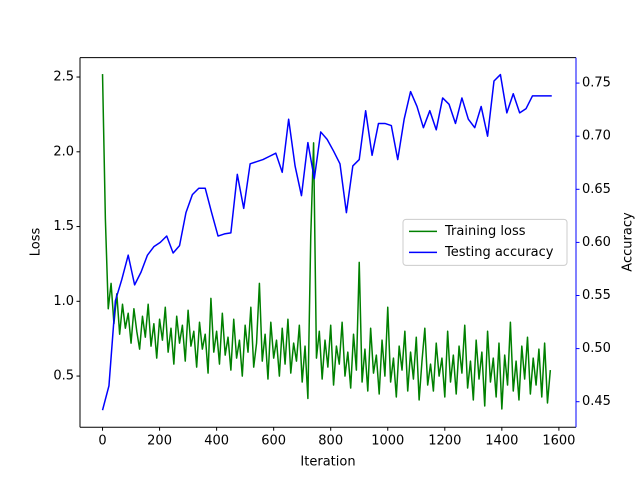 The height and width of the screenshot is (480, 640). What do you see at coordinates (273, 441) in the screenshot?
I see `x-tick-label: 600` at bounding box center [273, 441].